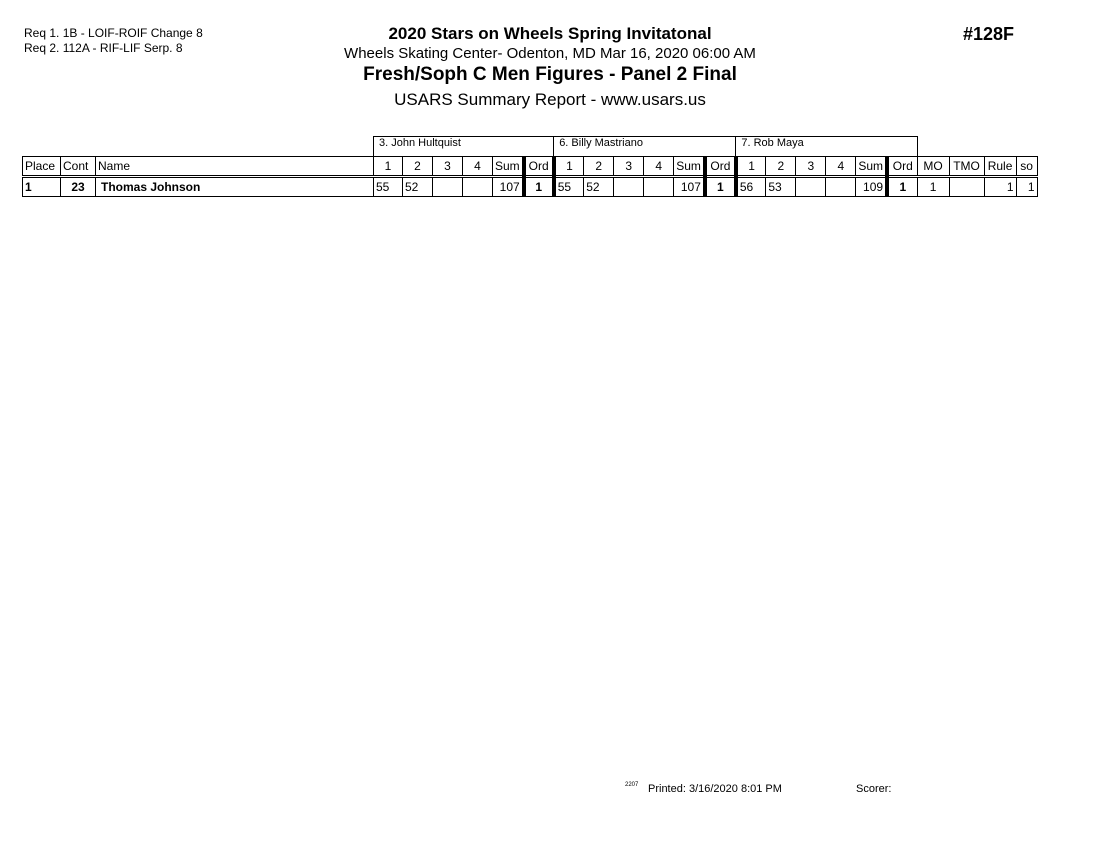 The width and height of the screenshot is (1100, 850). What do you see at coordinates (41, 167) in the screenshot?
I see `col-place: Place` at bounding box center [41, 167].